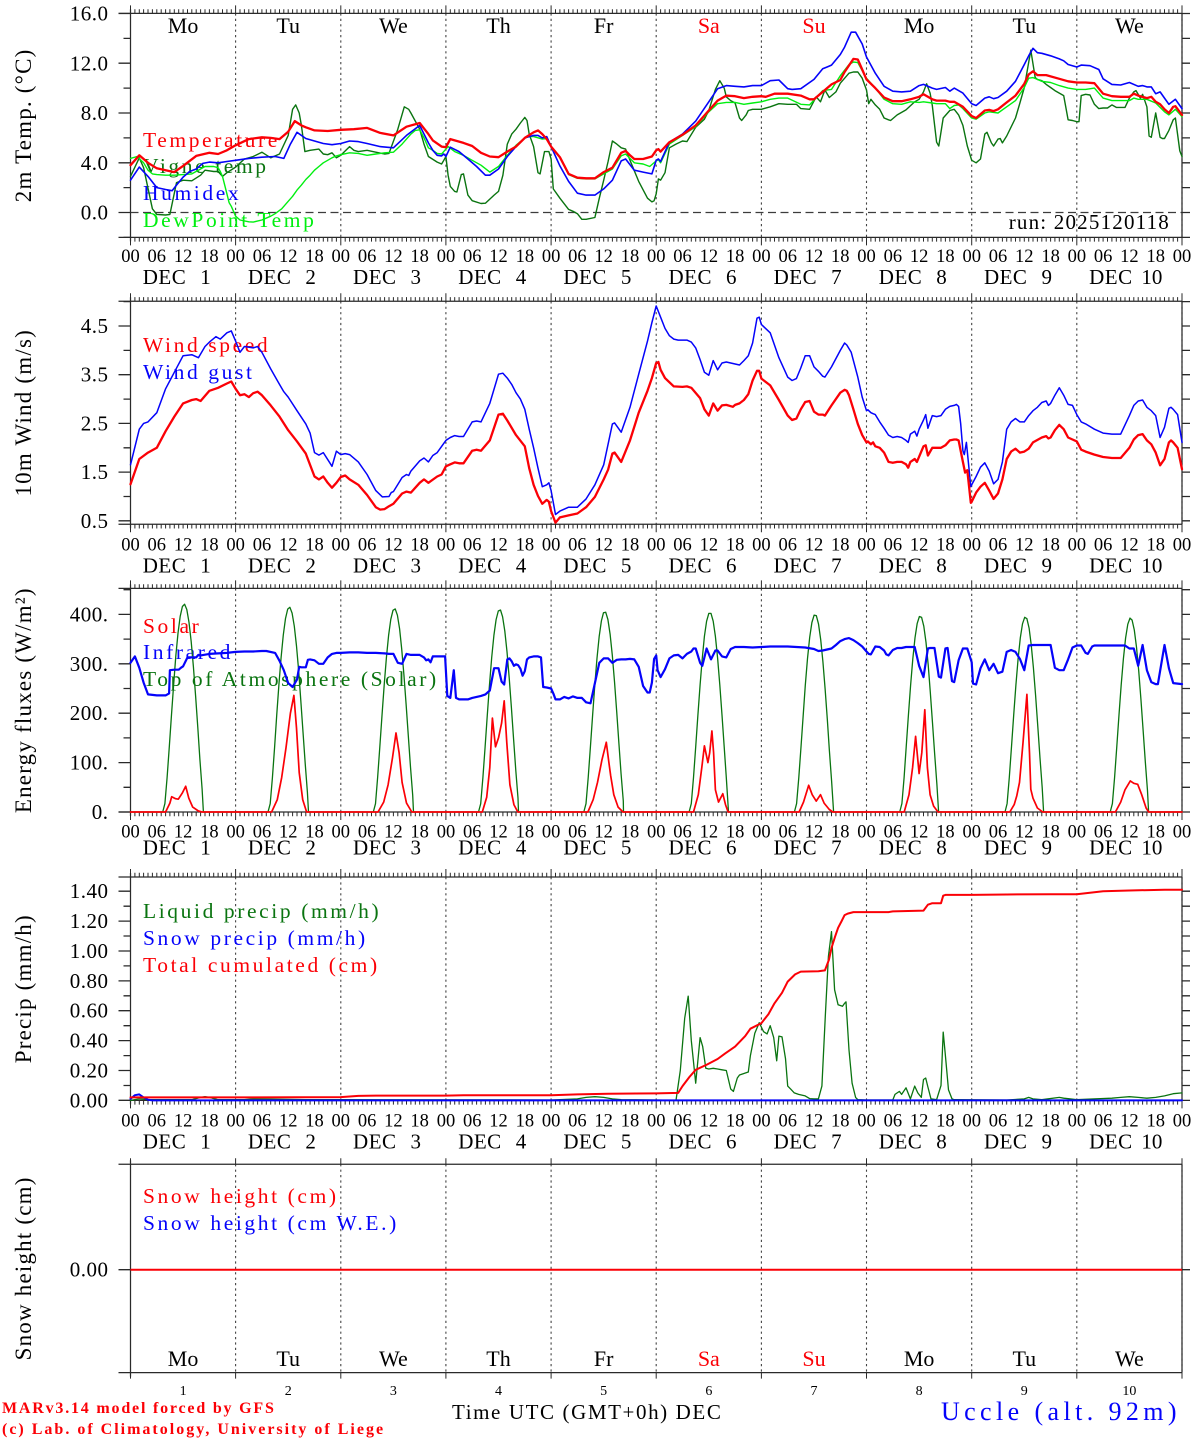  What do you see at coordinates (731, 1142) in the screenshot?
I see `svg-text: 6` at bounding box center [731, 1142].